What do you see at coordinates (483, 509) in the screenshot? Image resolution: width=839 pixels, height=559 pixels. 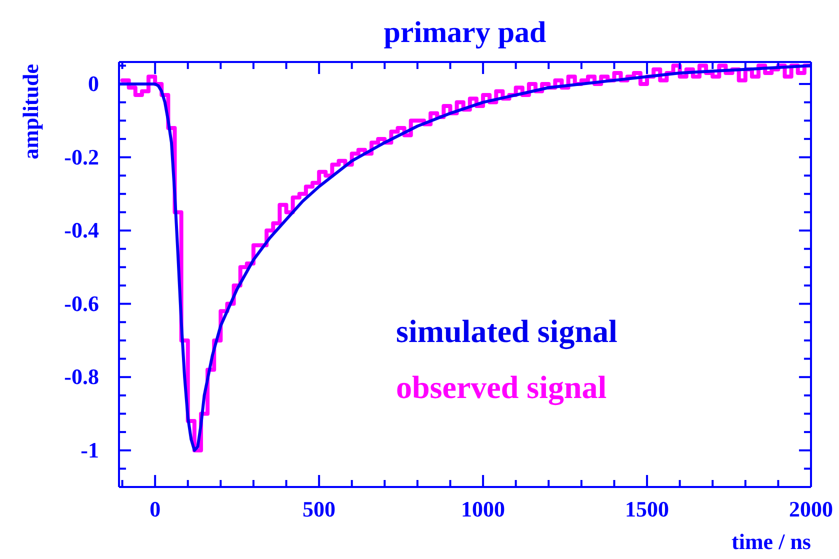 I see `x-tick-label: 1000` at bounding box center [483, 509].